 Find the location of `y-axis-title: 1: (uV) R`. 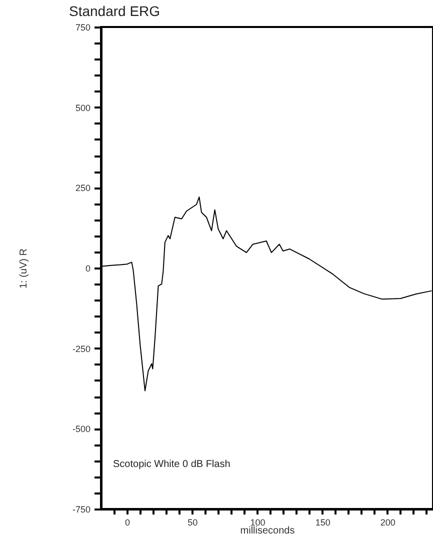

y-axis-title: 1: (uV) R is located at coordinates (24, 268).